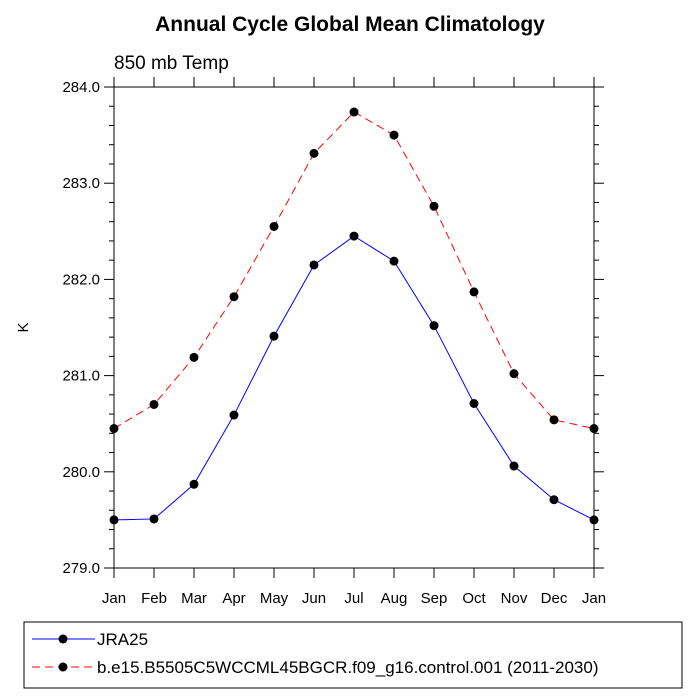  Describe the element at coordinates (154, 598) in the screenshot. I see `x-tick-label: Feb` at that location.